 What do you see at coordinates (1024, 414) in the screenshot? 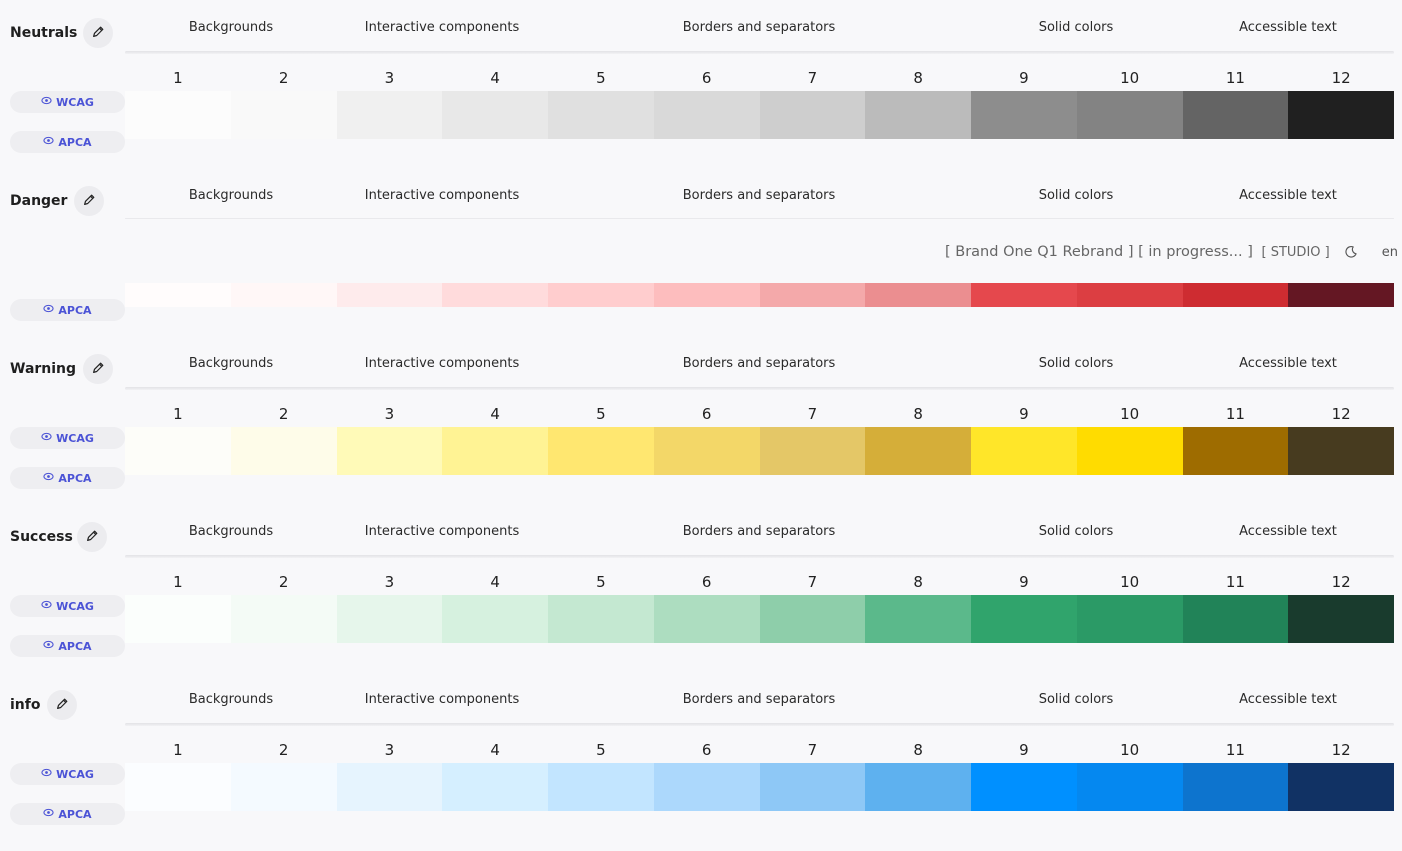
I see `step-number: 9` at bounding box center [1024, 414].